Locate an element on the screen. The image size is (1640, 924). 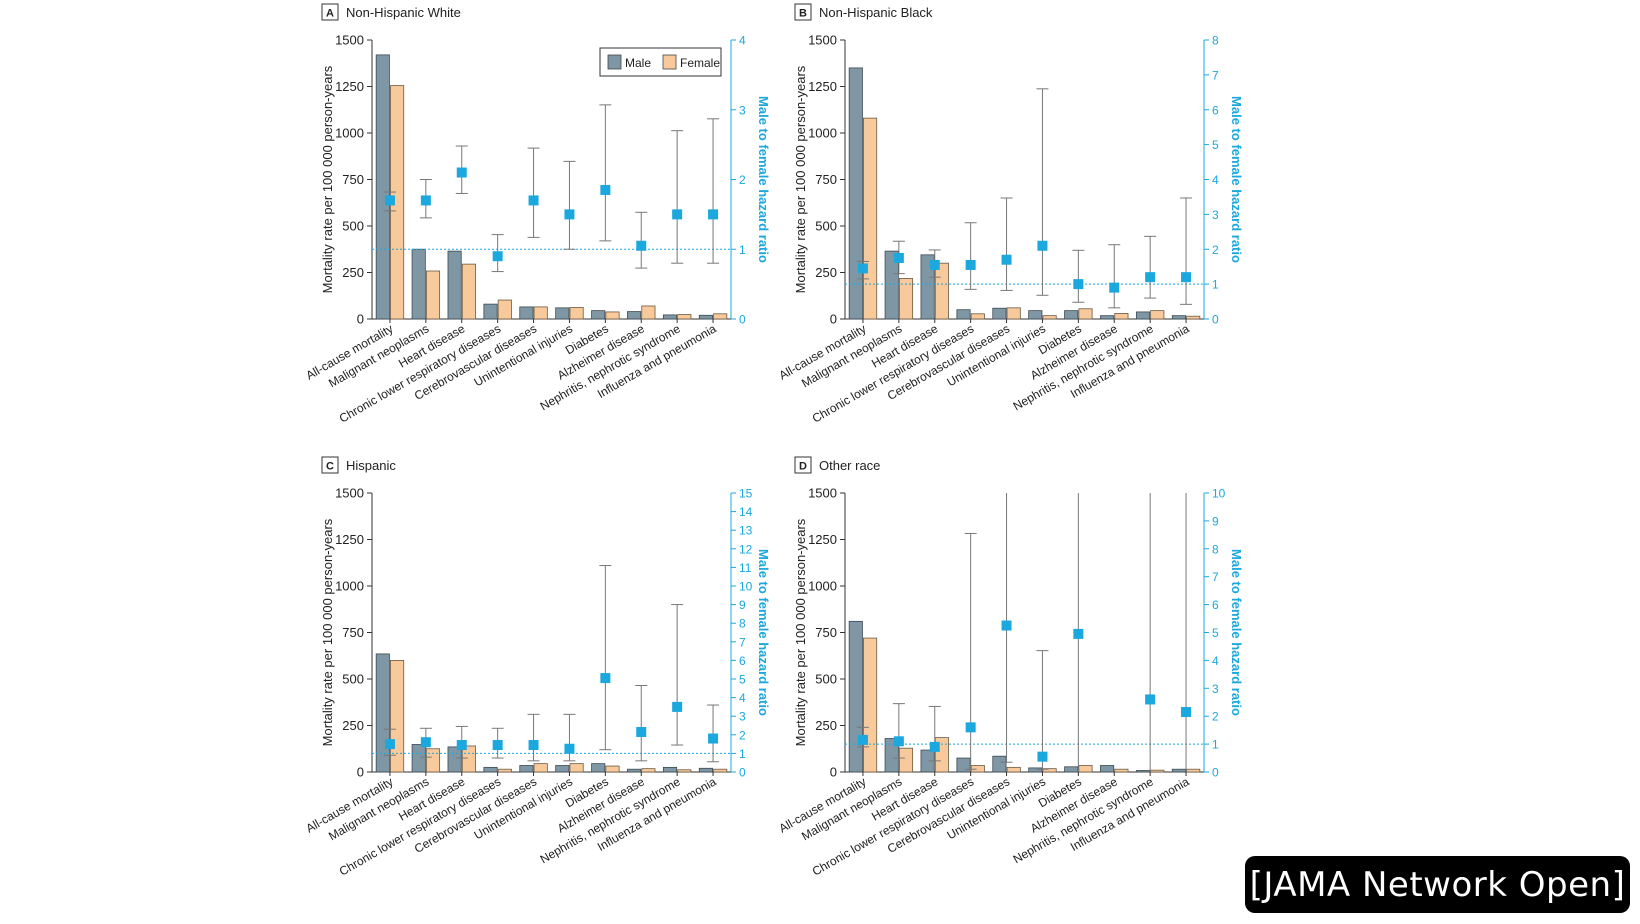
y2-tick-label: 5 is located at coordinates (1215, 145).